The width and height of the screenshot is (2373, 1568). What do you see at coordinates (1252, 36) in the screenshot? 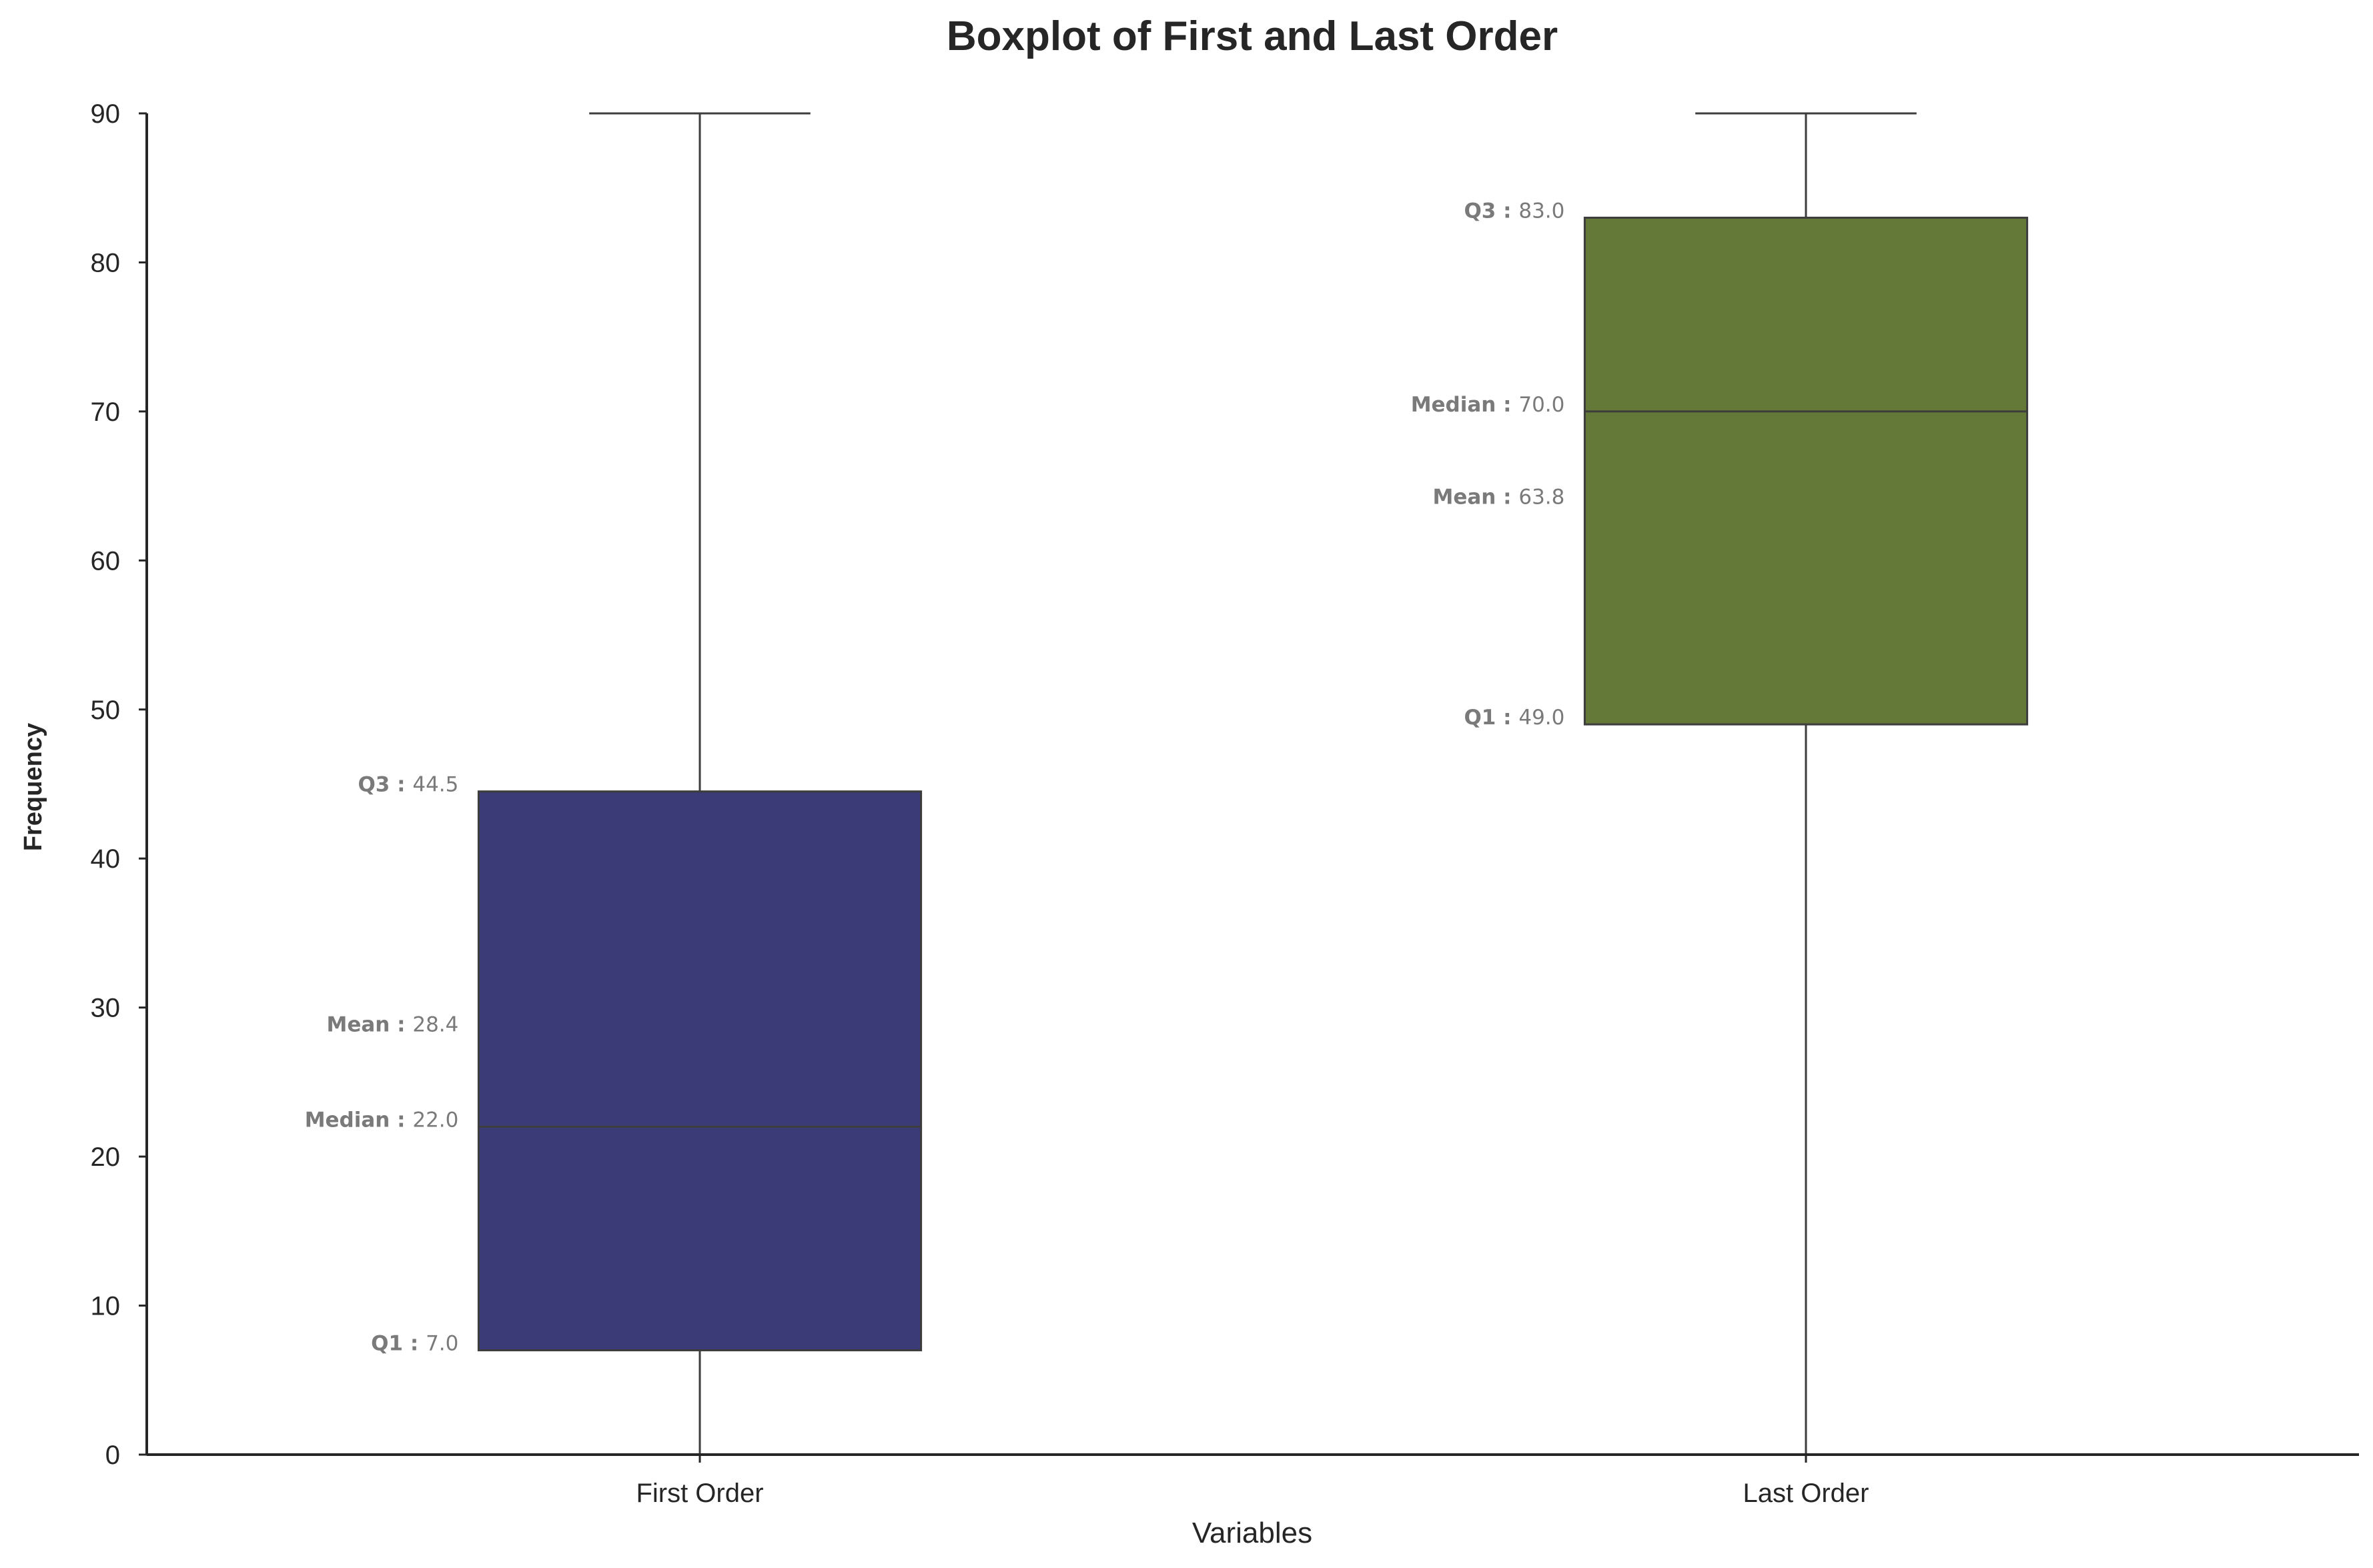
I see `chart-title: Boxplot of First and Last Order` at bounding box center [1252, 36].